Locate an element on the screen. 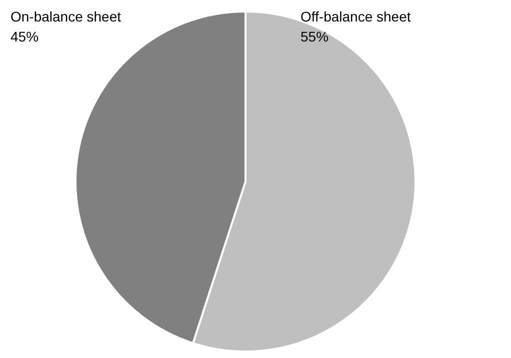  slice-label: Off-balance sheet is located at coordinates (355, 16).